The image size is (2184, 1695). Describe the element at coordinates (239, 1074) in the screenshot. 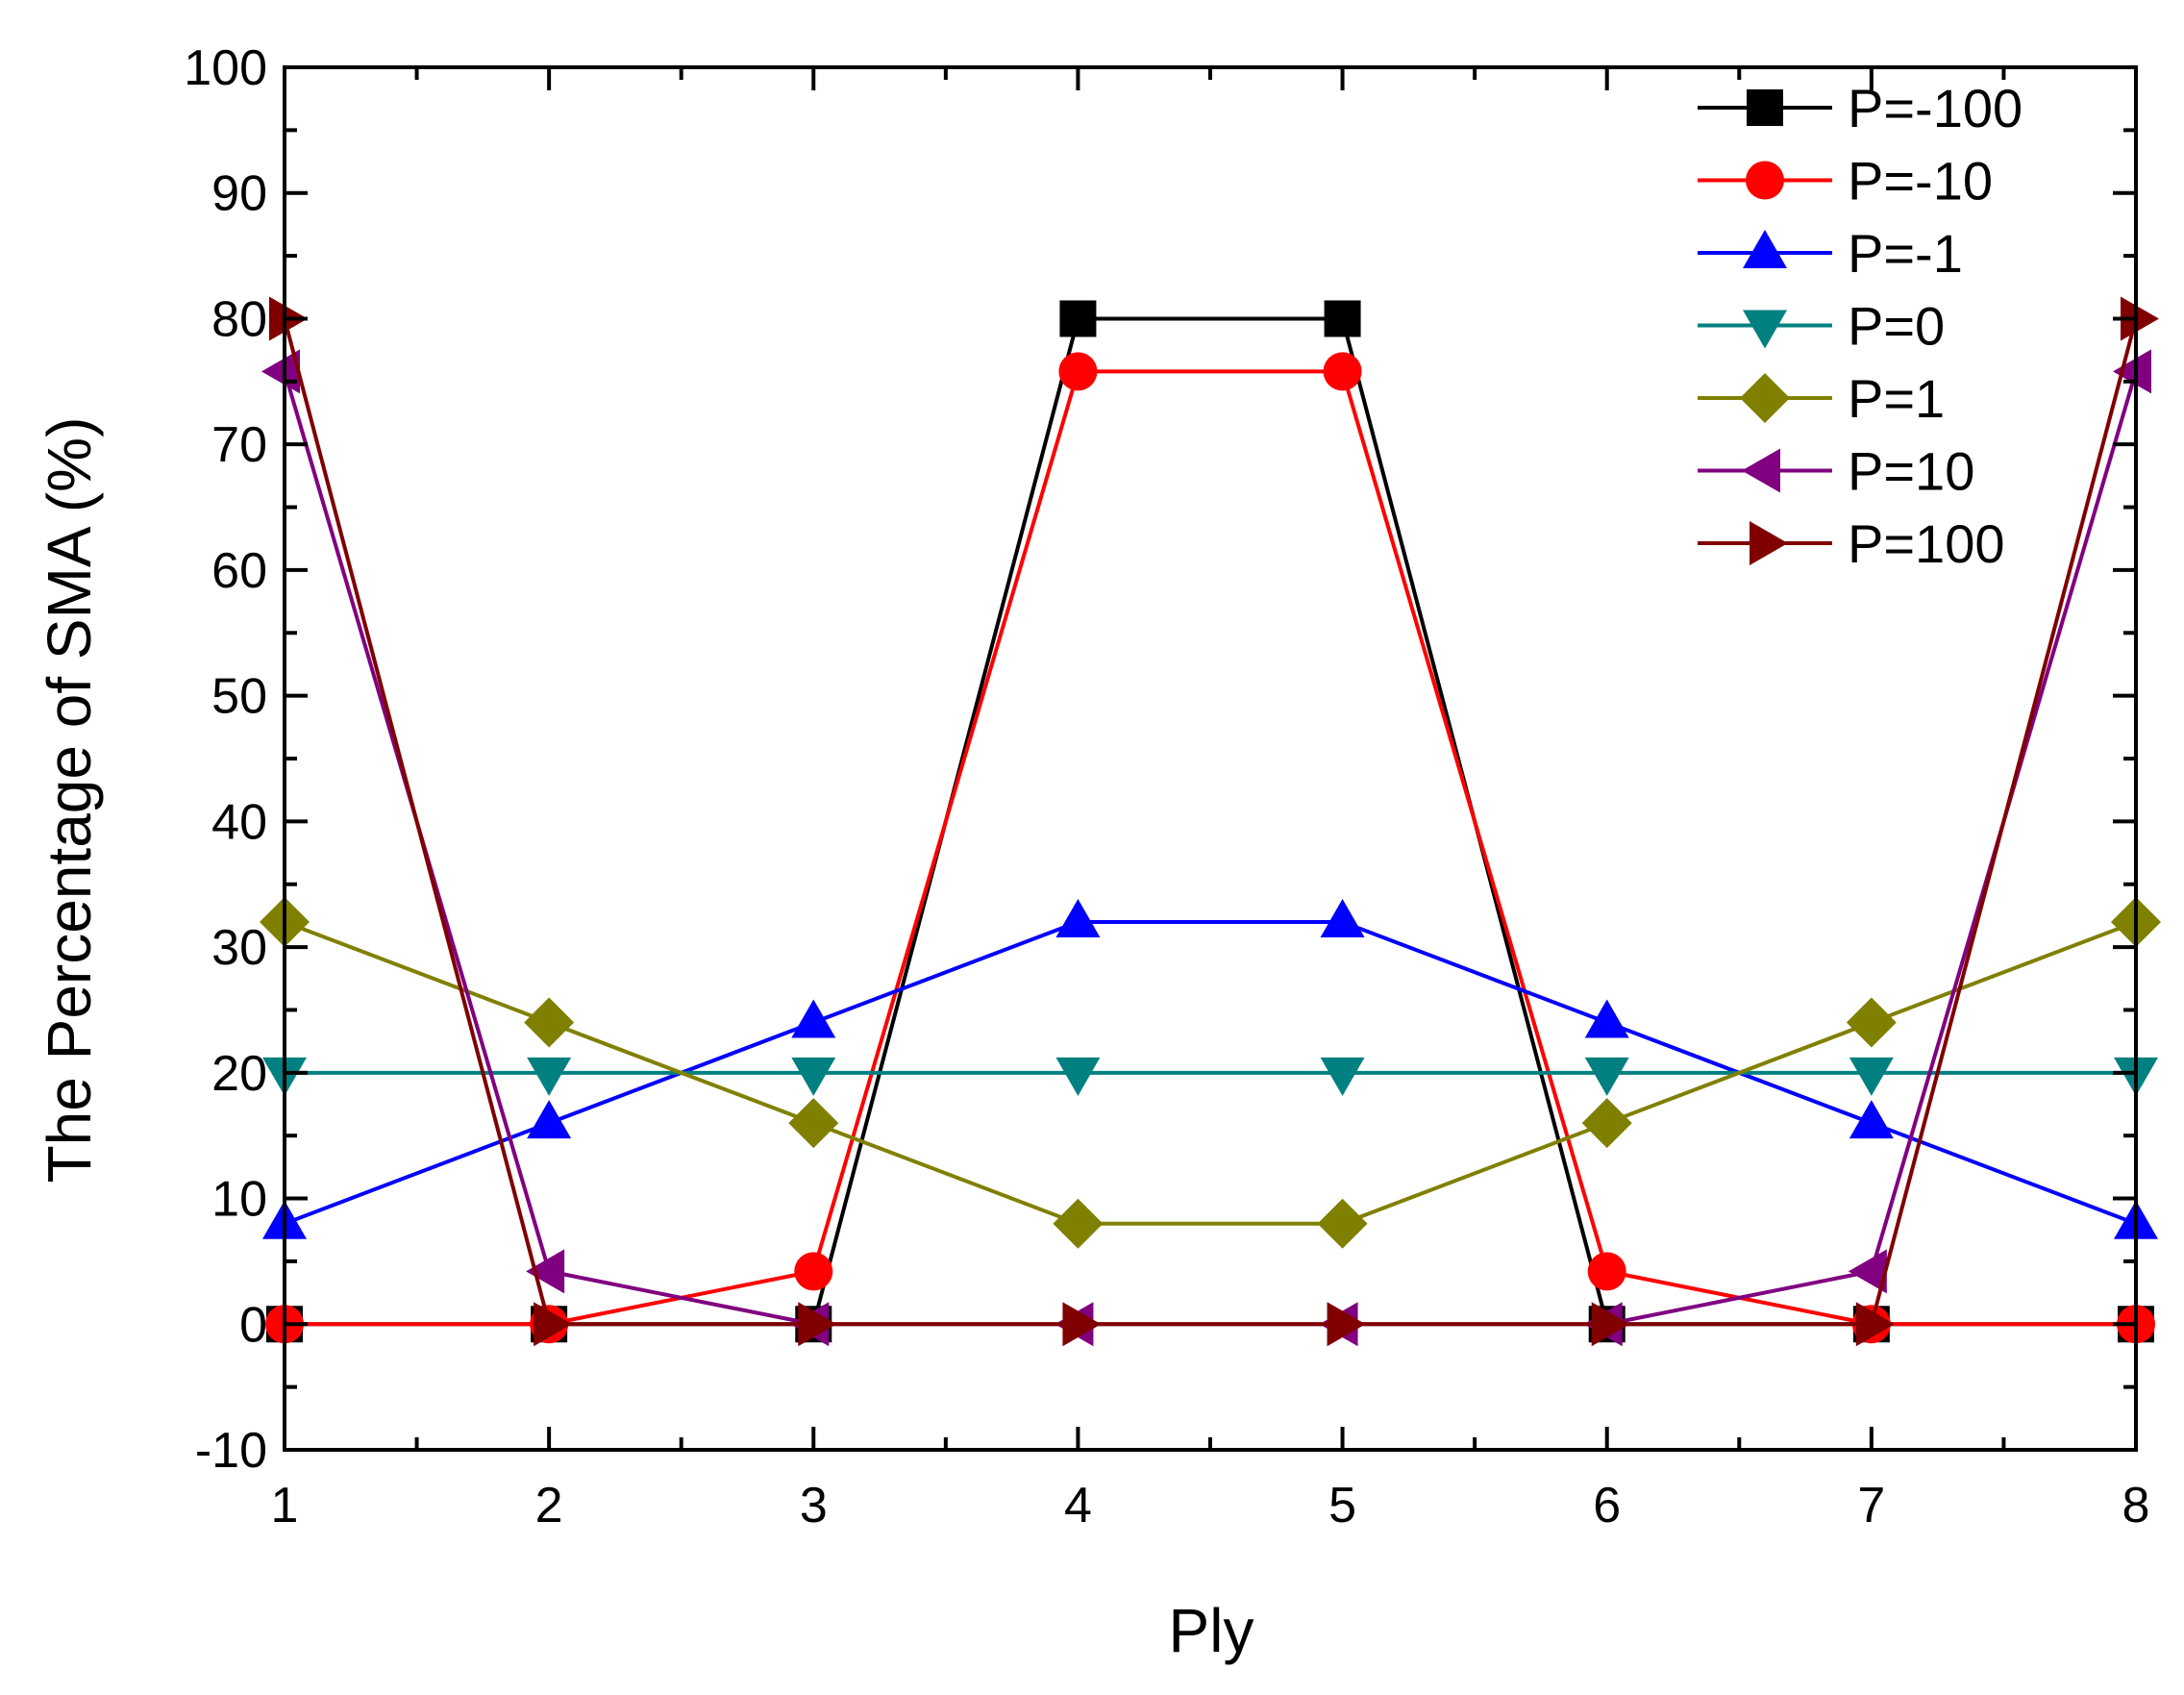

I see `y-tick-label: 20` at that location.